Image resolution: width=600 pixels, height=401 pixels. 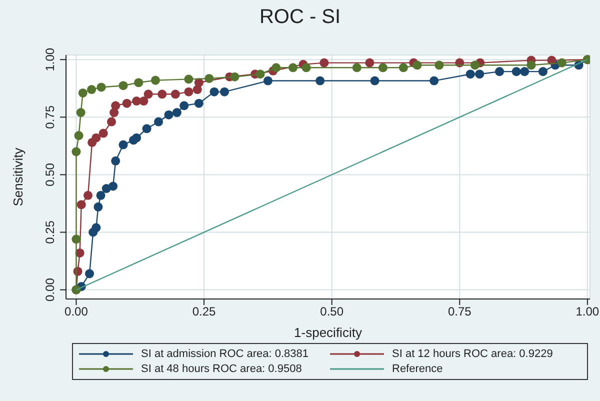 What do you see at coordinates (221, 369) in the screenshot?
I see `legend-label: SI at 48 hours ROC area: 0.9508` at bounding box center [221, 369].